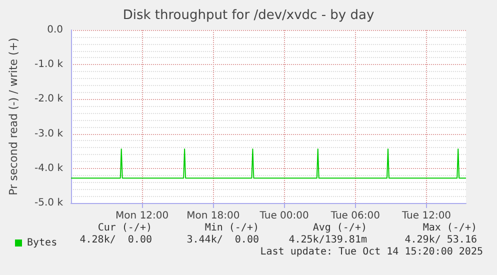  Describe the element at coordinates (142, 216) in the screenshot. I see `x-tick-label: Mon 12:00` at that location.